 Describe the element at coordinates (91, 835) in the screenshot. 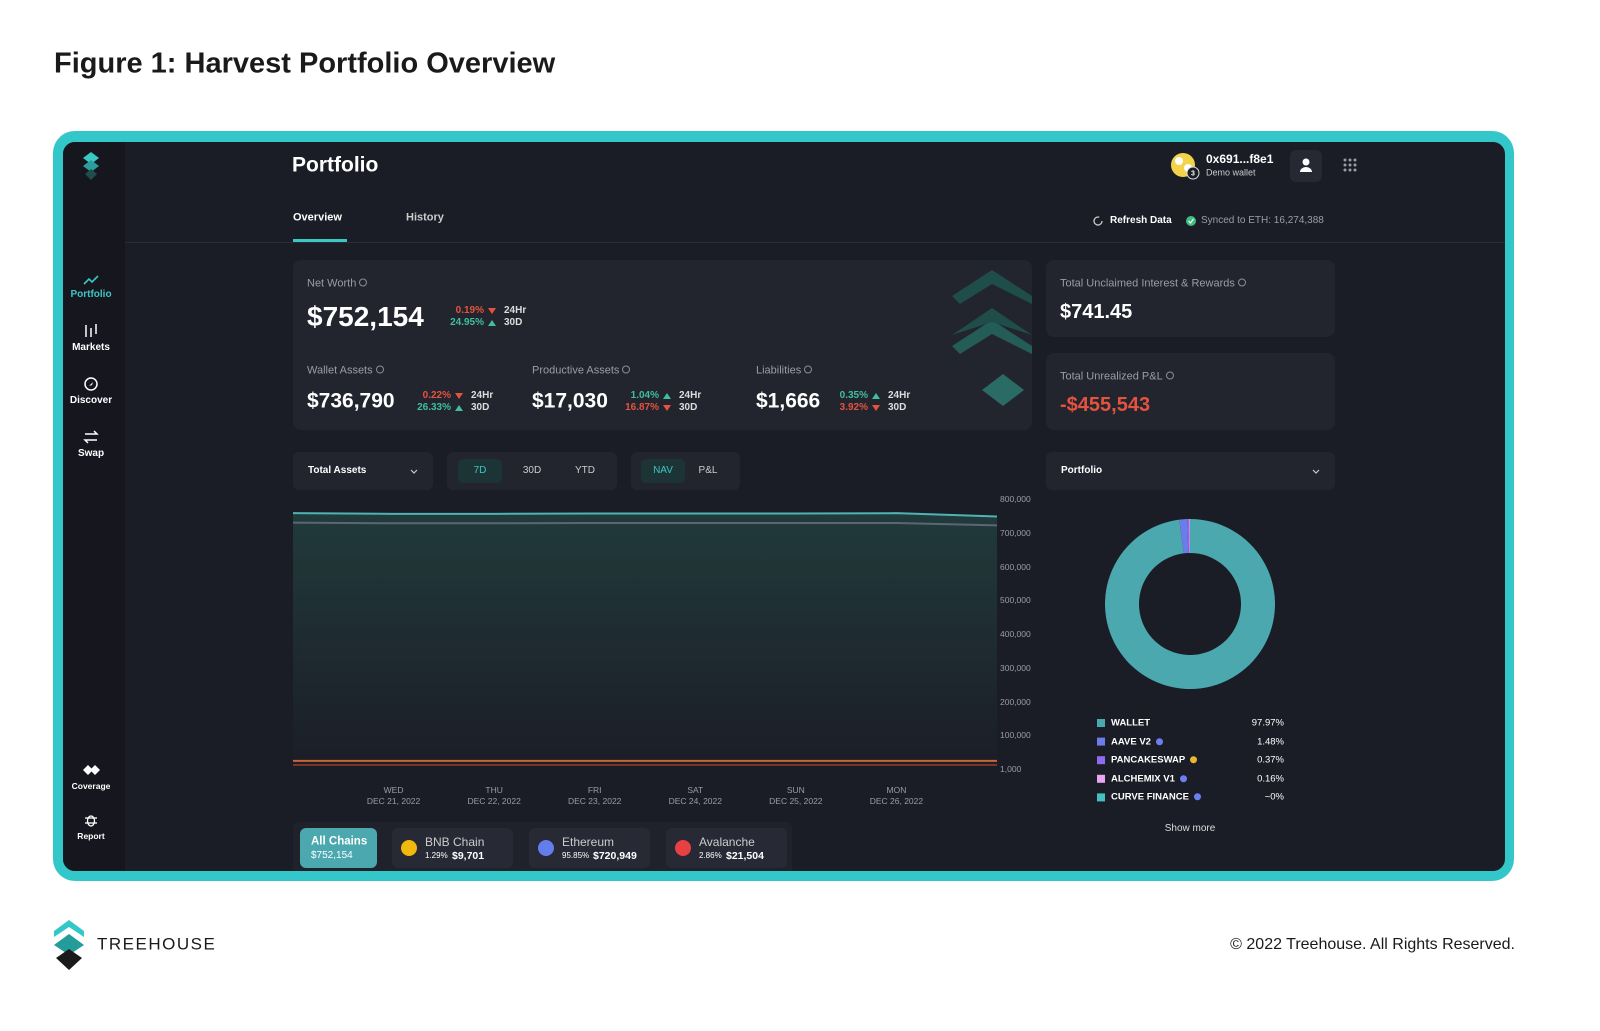

I see `nav-item: Report` at that location.